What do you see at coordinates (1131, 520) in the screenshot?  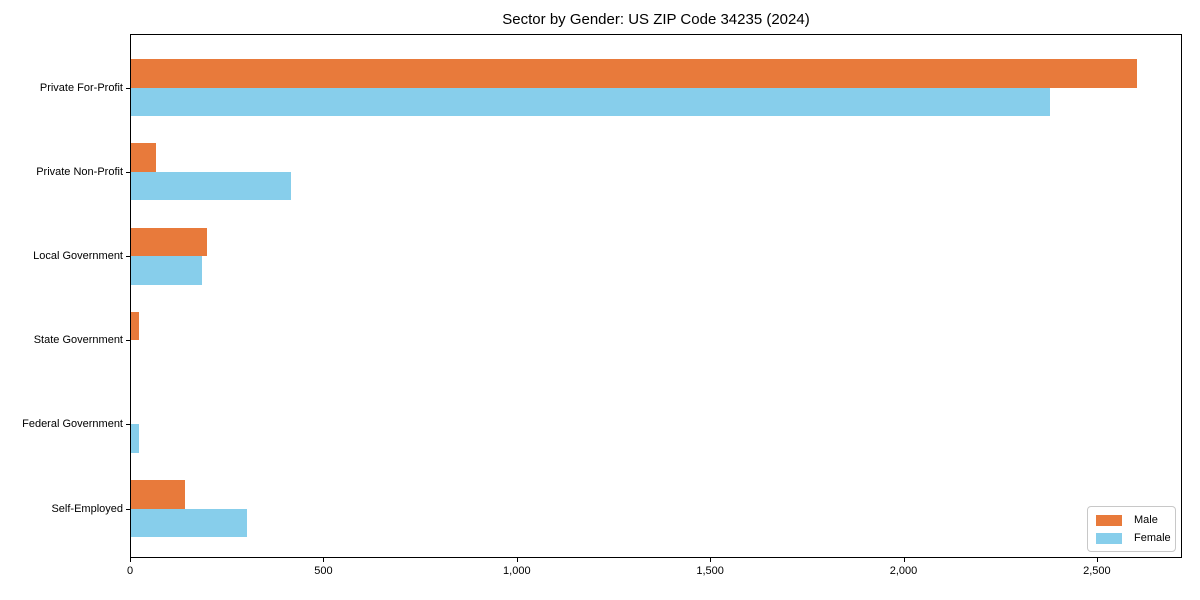 I see `legend-item-male: Male` at bounding box center [1131, 520].